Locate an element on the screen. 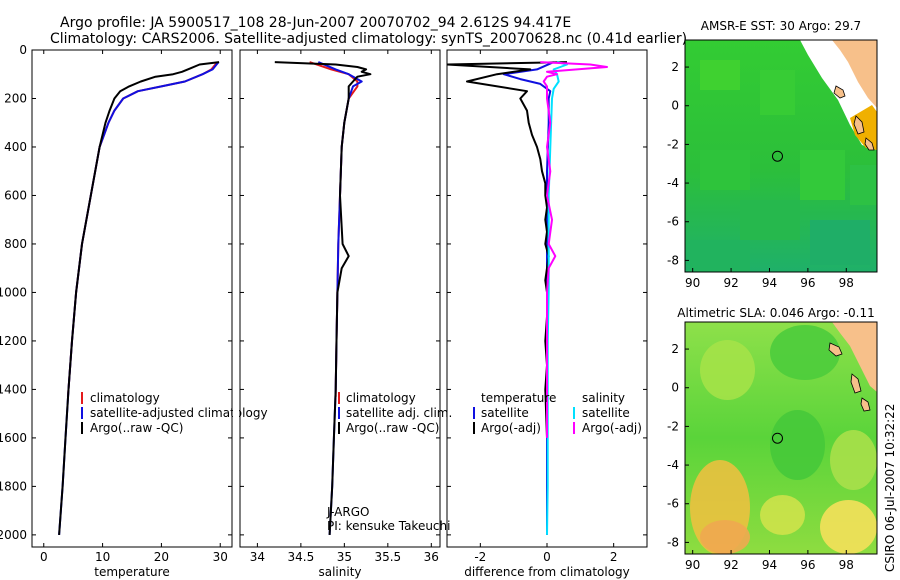 The width and height of the screenshot is (900, 580). legend-label-climatology: climatology is located at coordinates (125, 398).